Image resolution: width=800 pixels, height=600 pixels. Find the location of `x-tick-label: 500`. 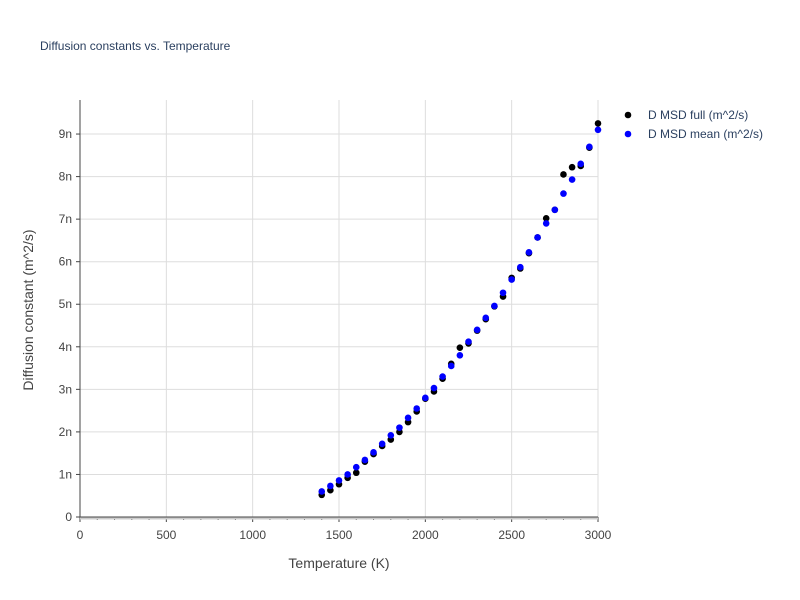

x-tick-label: 500 is located at coordinates (166, 535).